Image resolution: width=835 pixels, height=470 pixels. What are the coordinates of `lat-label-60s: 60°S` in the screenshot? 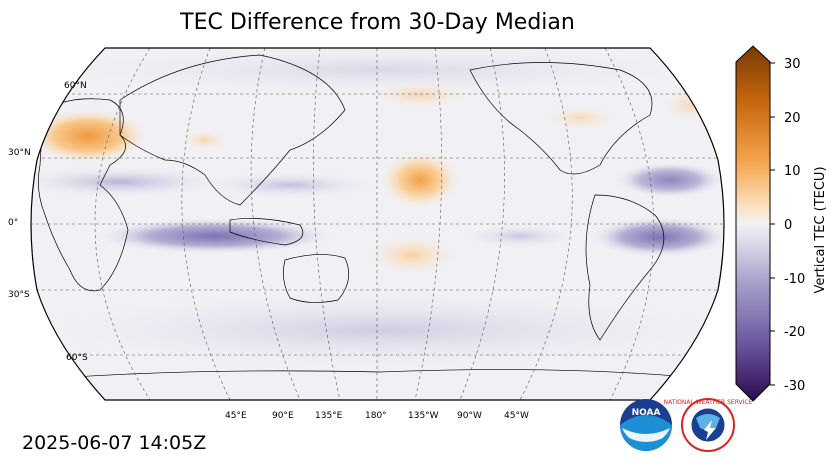 It's located at (77, 358).